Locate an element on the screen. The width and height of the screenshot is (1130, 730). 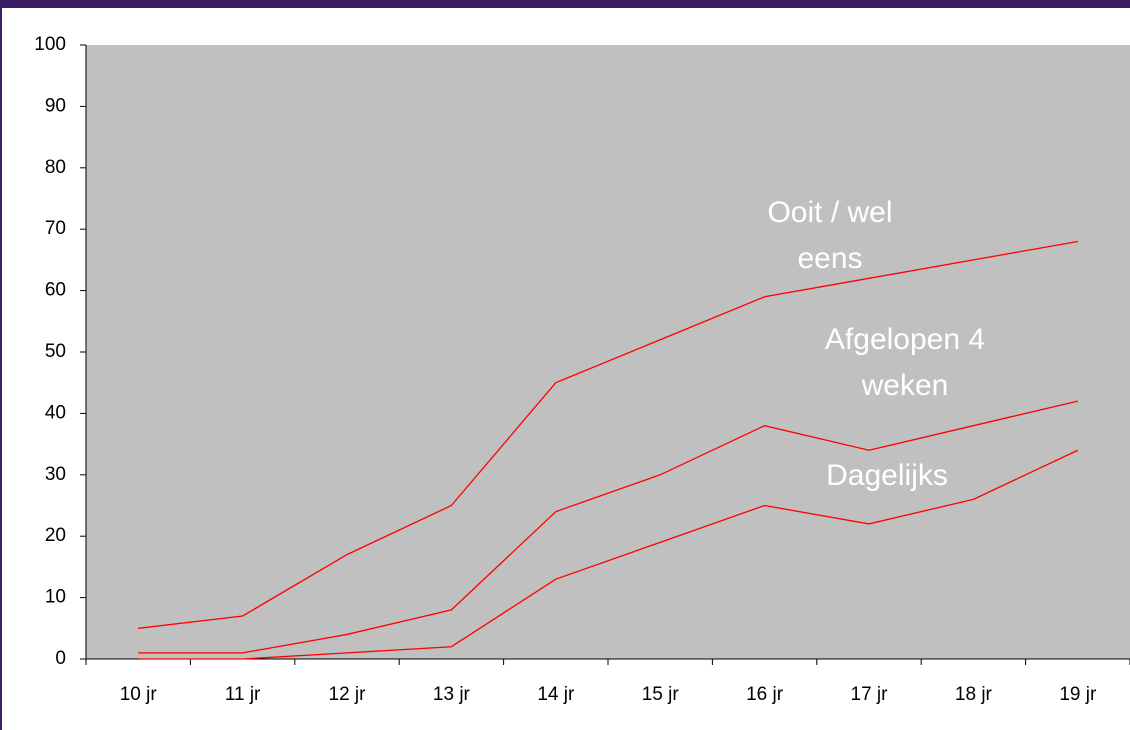
x-tick-label: 10 jr is located at coordinates (139, 694).